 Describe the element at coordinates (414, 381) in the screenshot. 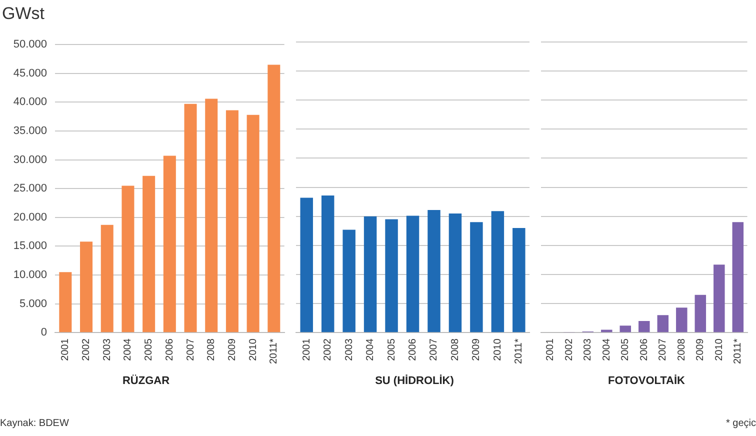

I see `x-axis-title: SU (HİDROLİK)` at that location.